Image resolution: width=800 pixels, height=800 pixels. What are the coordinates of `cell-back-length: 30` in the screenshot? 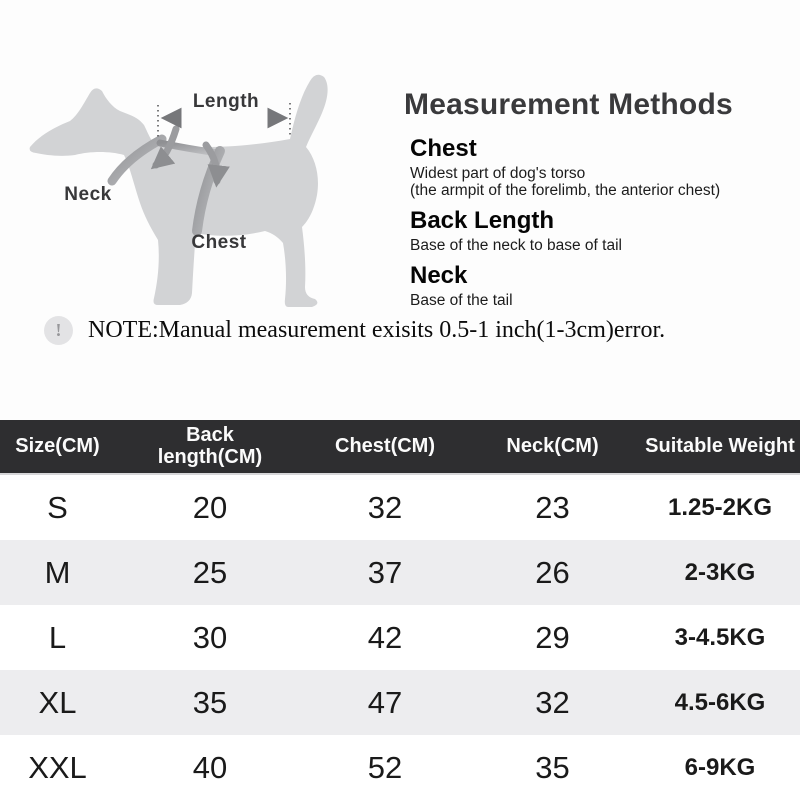 It's located at (210, 637).